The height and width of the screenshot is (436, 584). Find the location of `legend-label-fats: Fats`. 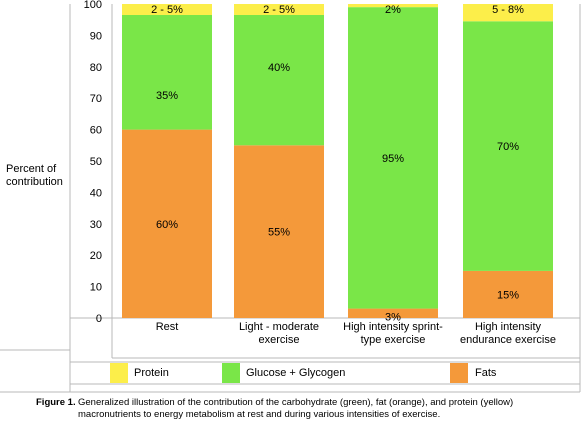

legend-label-fats: Fats is located at coordinates (486, 373).